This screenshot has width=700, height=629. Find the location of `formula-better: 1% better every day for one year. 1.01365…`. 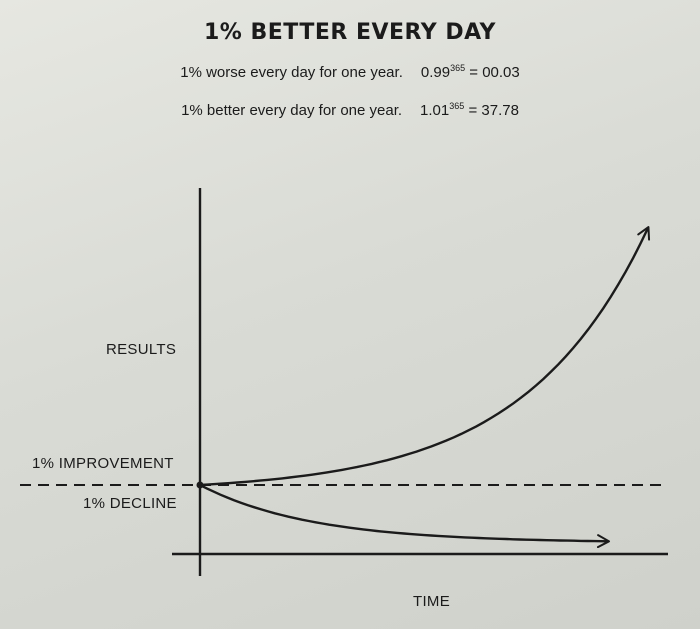

formula-better: 1% better every day for one year. 1.01365… is located at coordinates (350, 110).